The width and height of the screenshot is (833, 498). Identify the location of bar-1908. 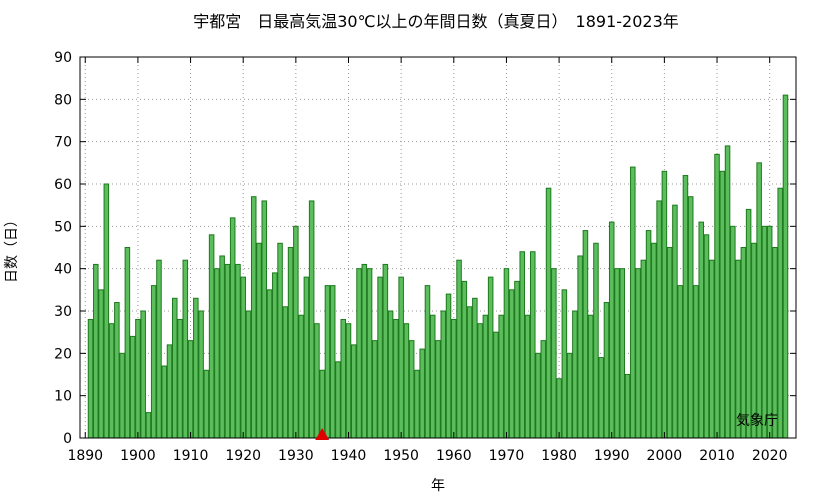
(180, 378).